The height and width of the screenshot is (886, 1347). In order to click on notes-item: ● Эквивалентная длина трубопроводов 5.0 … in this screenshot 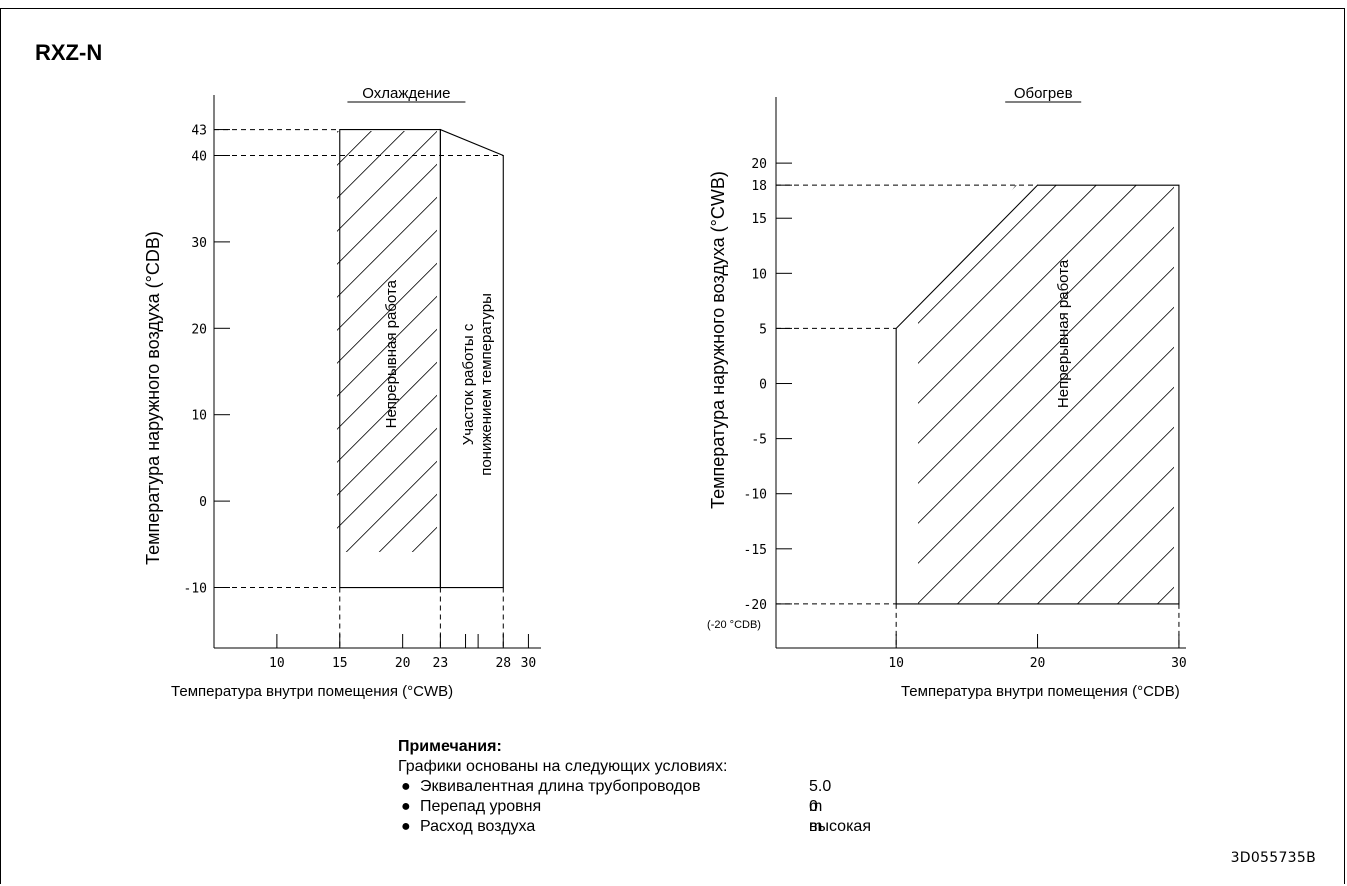, I will do `click(614, 796)`.